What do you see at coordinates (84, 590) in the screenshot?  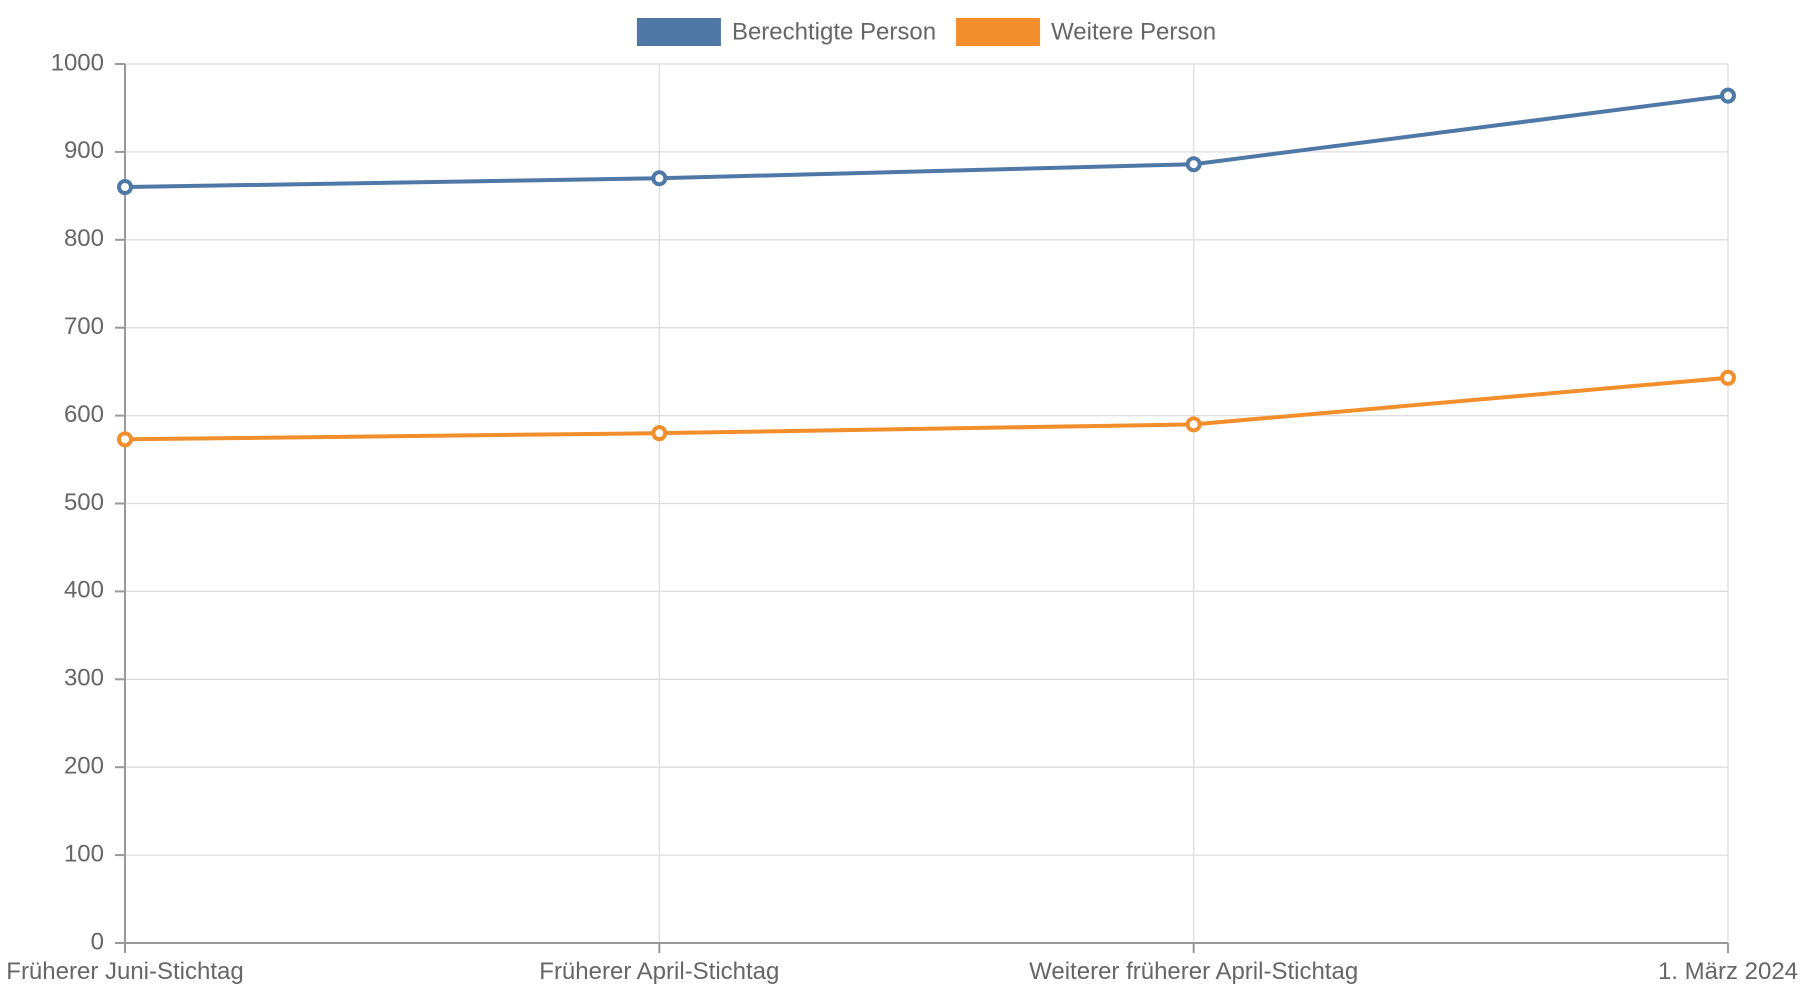 I see `y-tick-label: 400` at bounding box center [84, 590].